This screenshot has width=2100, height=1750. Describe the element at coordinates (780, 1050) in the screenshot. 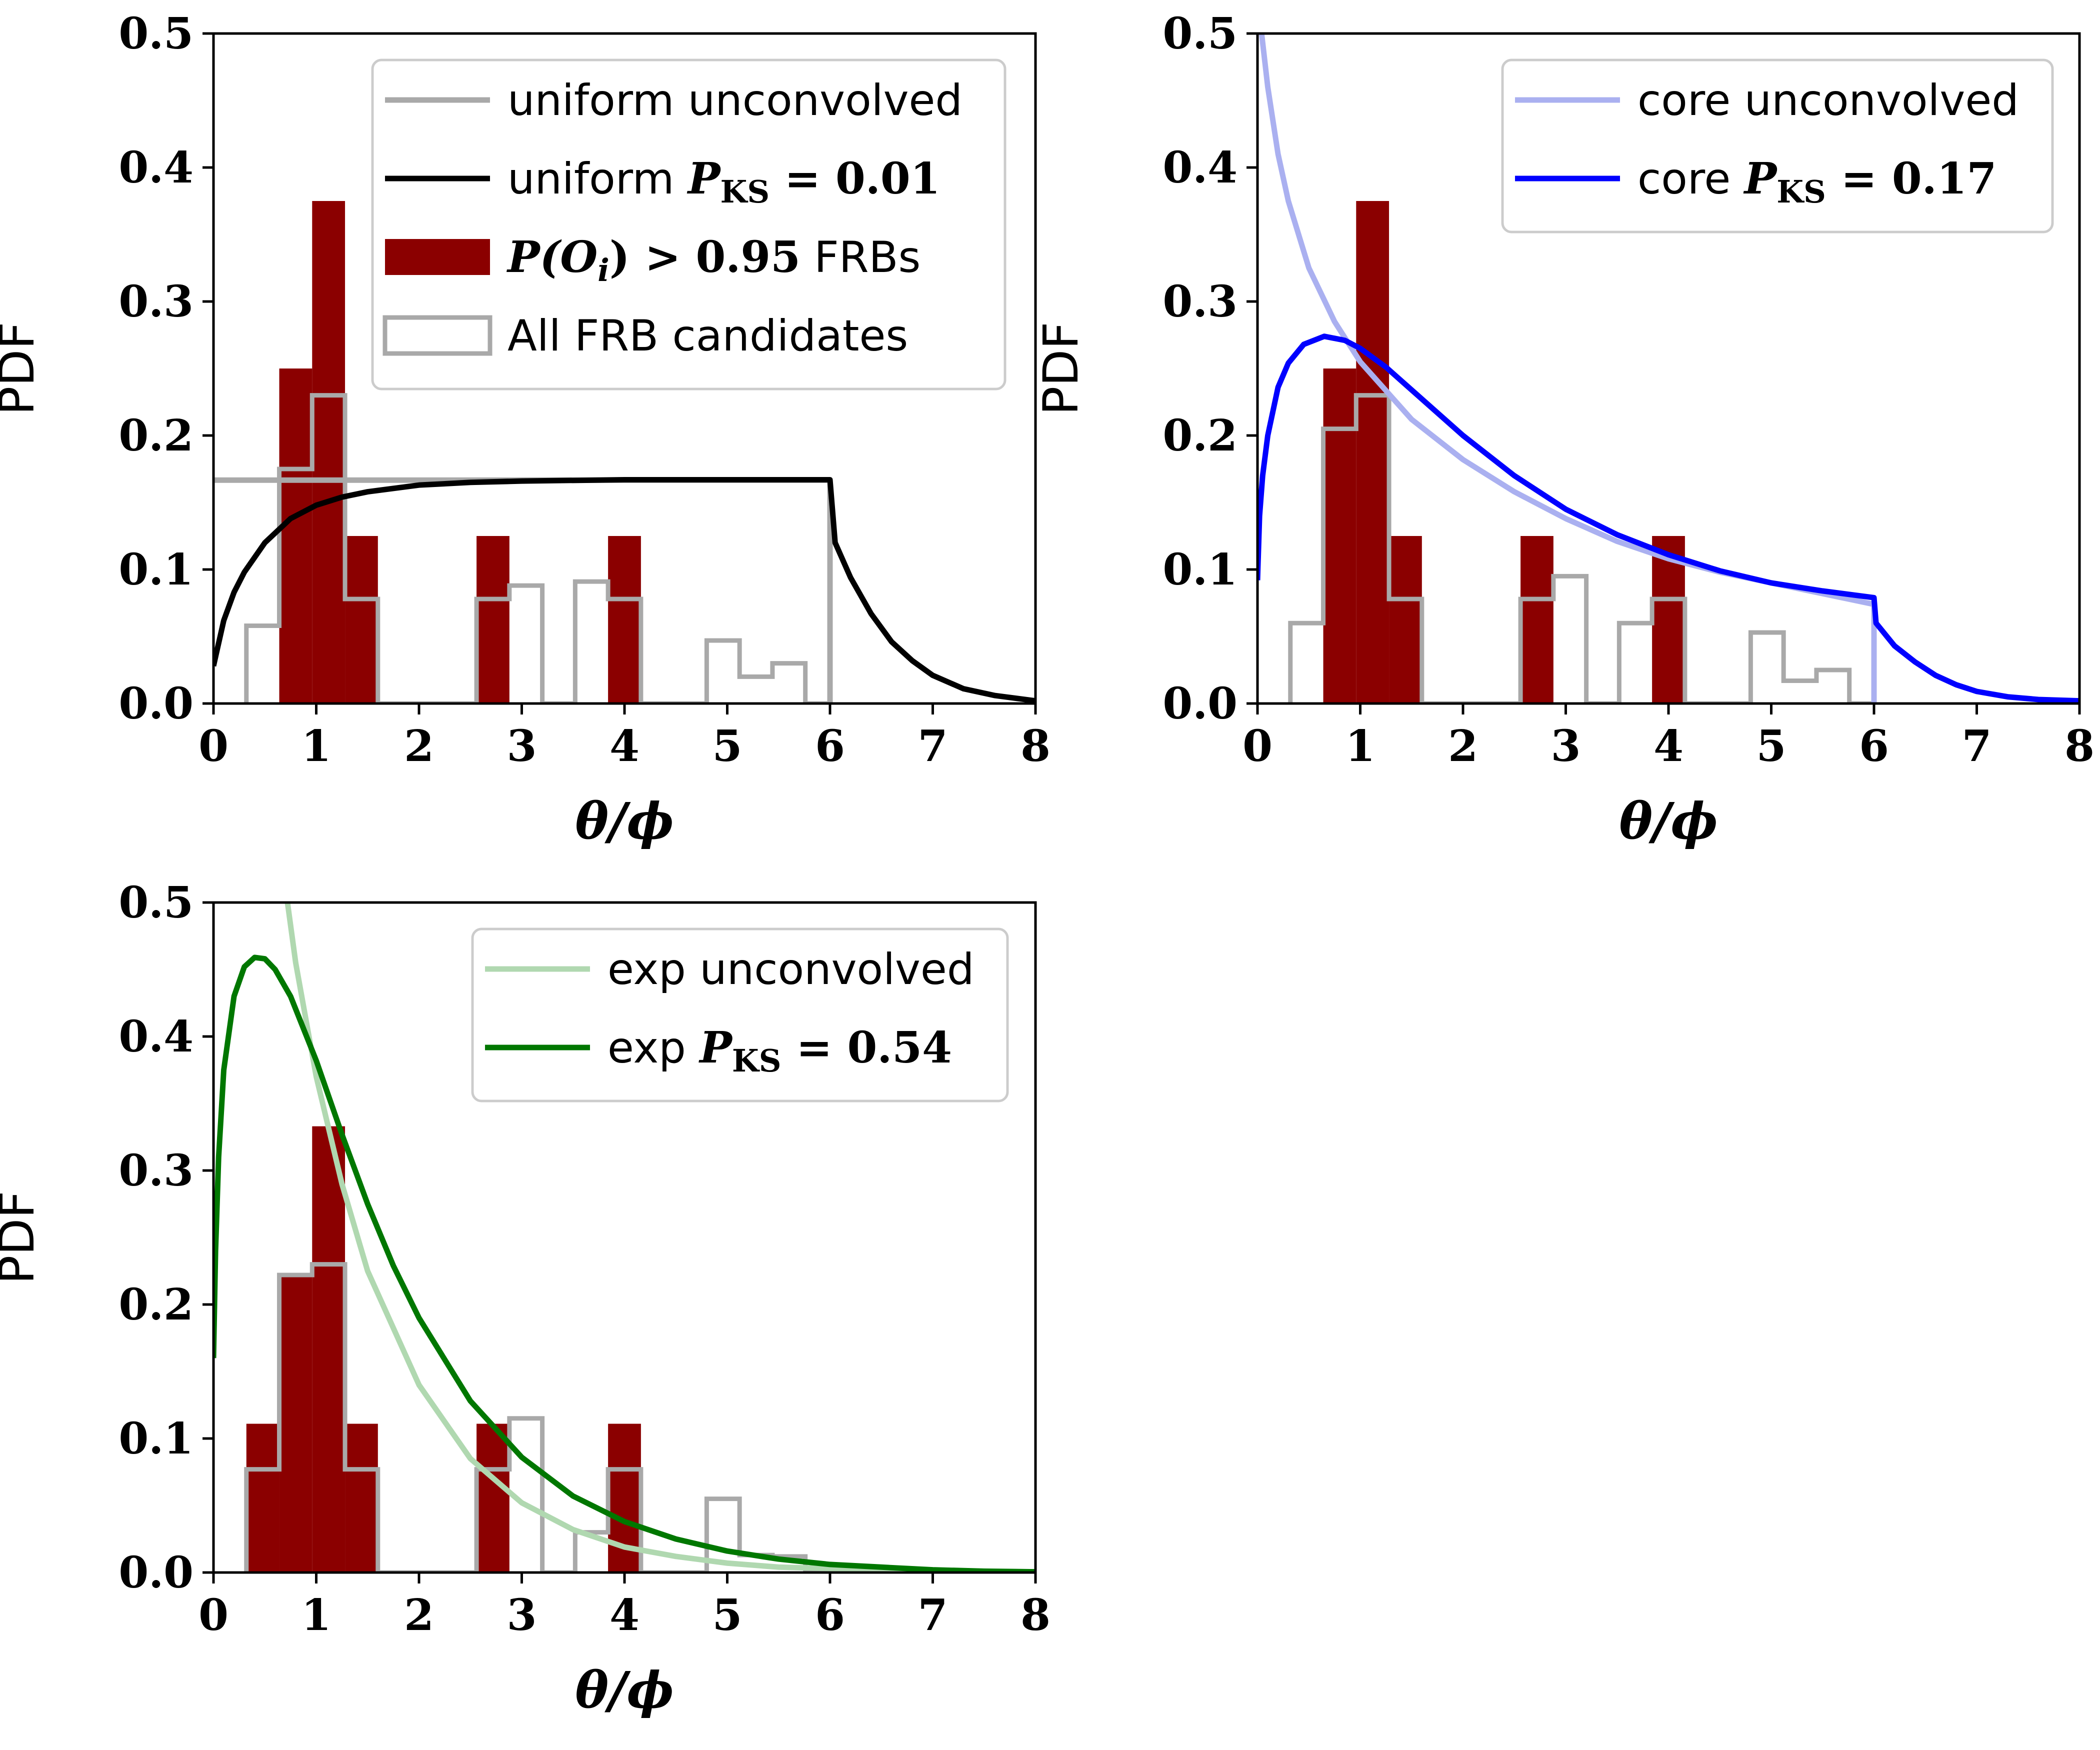

I see `legend-label: exp PKS = 0.54` at that location.